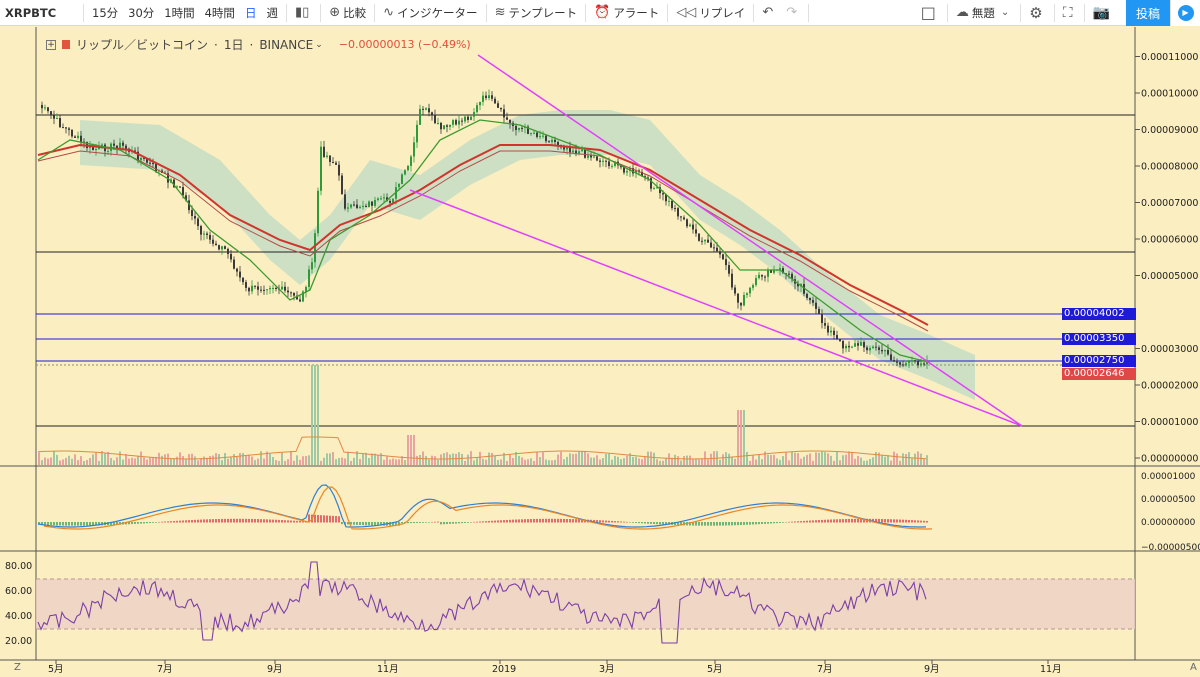 The height and width of the screenshot is (677, 1200). What do you see at coordinates (17, 667) in the screenshot?
I see `corner-left: Z` at bounding box center [17, 667].